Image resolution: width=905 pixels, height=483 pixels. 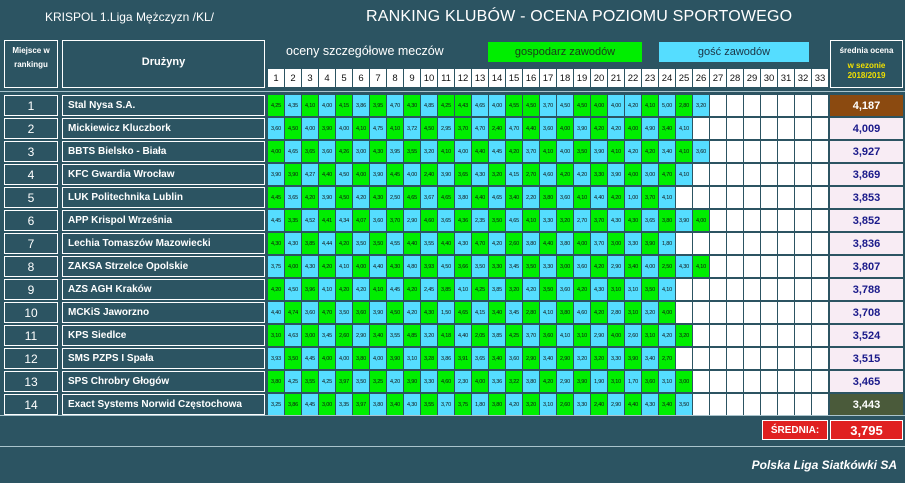 What do you see at coordinates (361, 105) in the screenshot?
I see `away-score-cell: 3,86` at bounding box center [361, 105].